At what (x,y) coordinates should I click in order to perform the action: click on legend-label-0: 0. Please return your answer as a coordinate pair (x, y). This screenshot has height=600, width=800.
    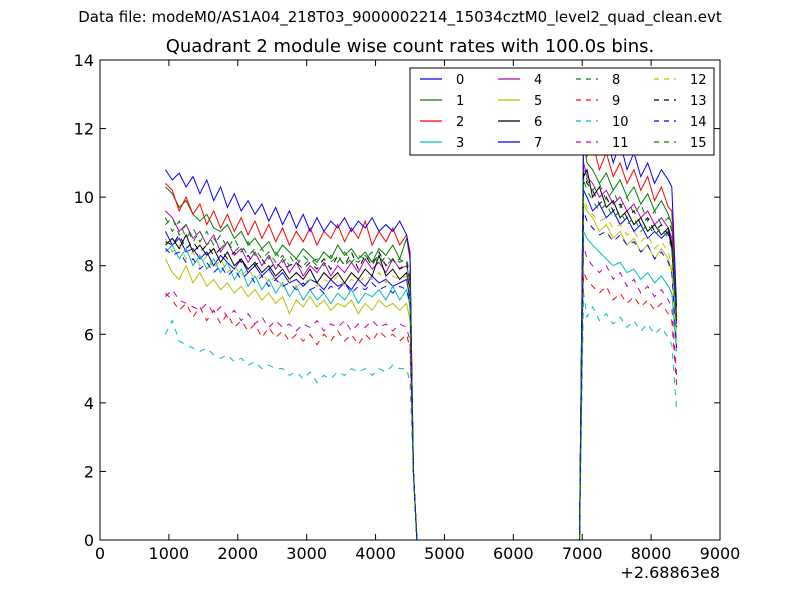
    Looking at the image, I should click on (460, 80).